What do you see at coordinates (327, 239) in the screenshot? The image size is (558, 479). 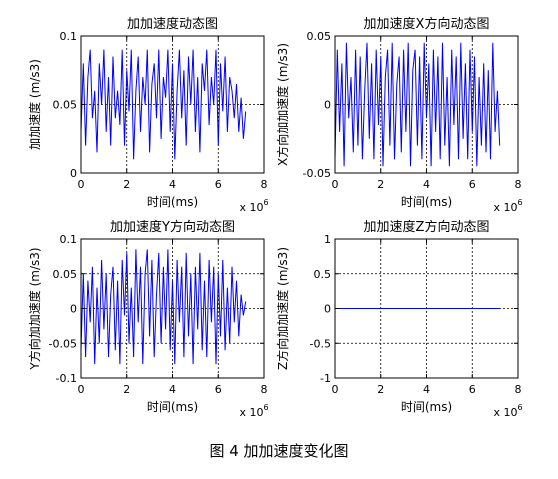 I see `y-tick-label: 1` at bounding box center [327, 239].